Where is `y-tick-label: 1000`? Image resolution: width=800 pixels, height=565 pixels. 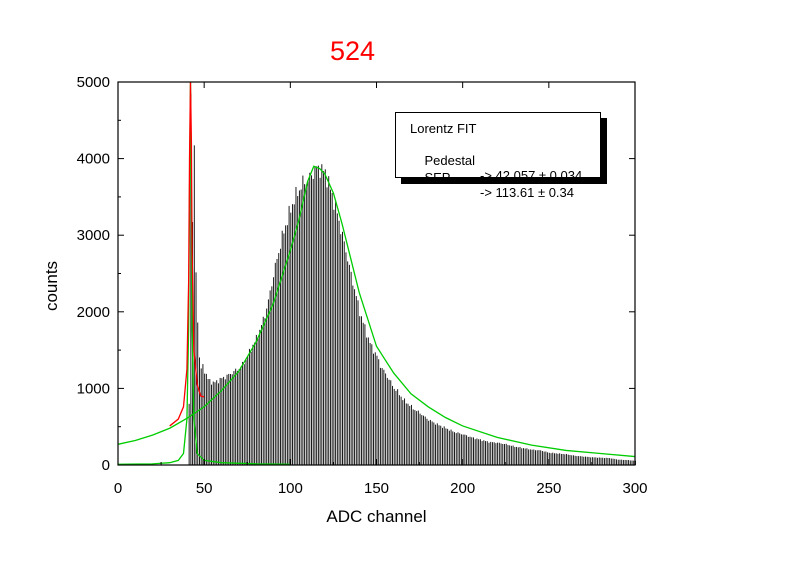 y-tick-label: 1000 is located at coordinates (93, 388).